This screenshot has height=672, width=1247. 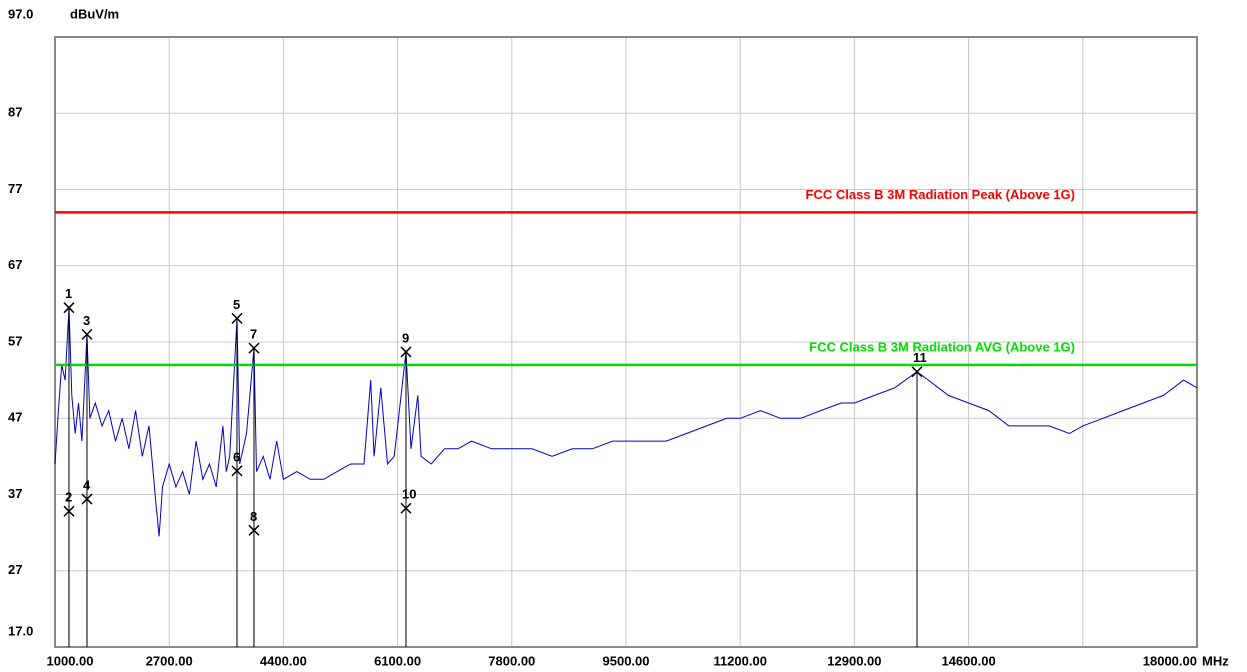 I want to click on limit-label: FCC Class B 3M Radiation Peak (Above 1G), so click(x=940, y=194).